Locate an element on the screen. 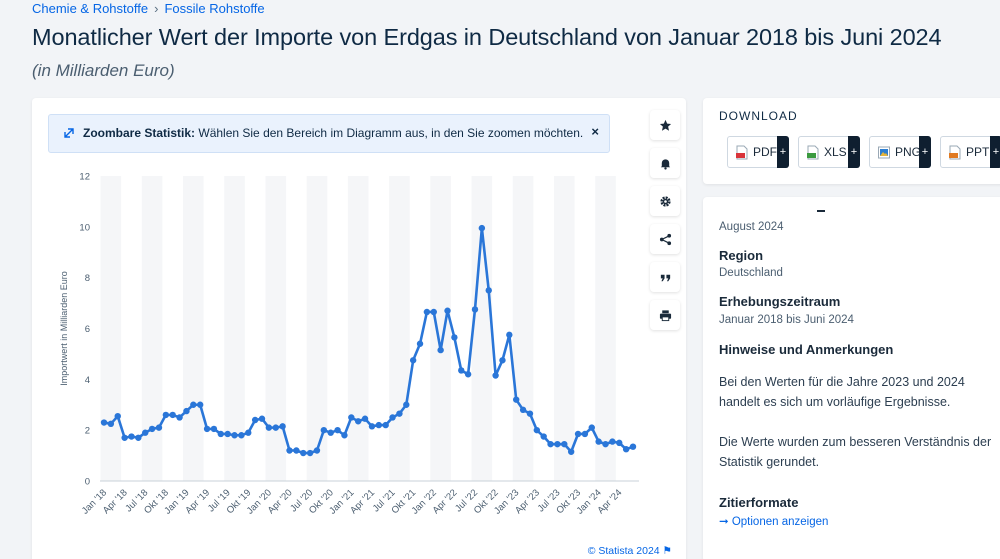 This screenshot has width=1000, height=559. y-tick-label: 2 is located at coordinates (87, 431).